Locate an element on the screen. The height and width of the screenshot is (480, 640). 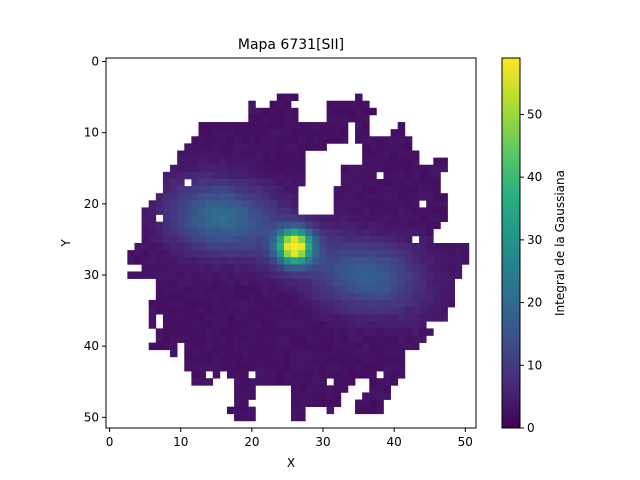
y-axis-label: Y is located at coordinates (66, 243).